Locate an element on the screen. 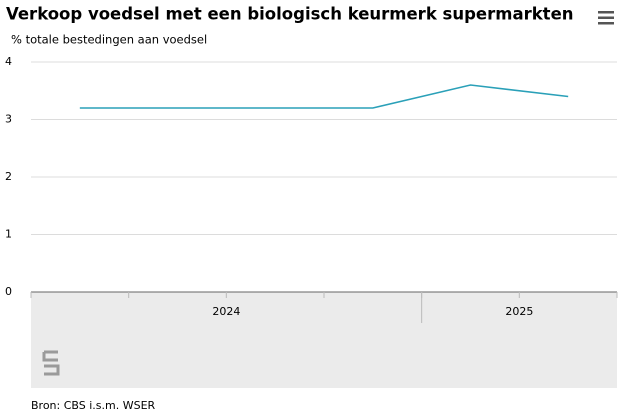  logo is located at coordinates (51, 363).